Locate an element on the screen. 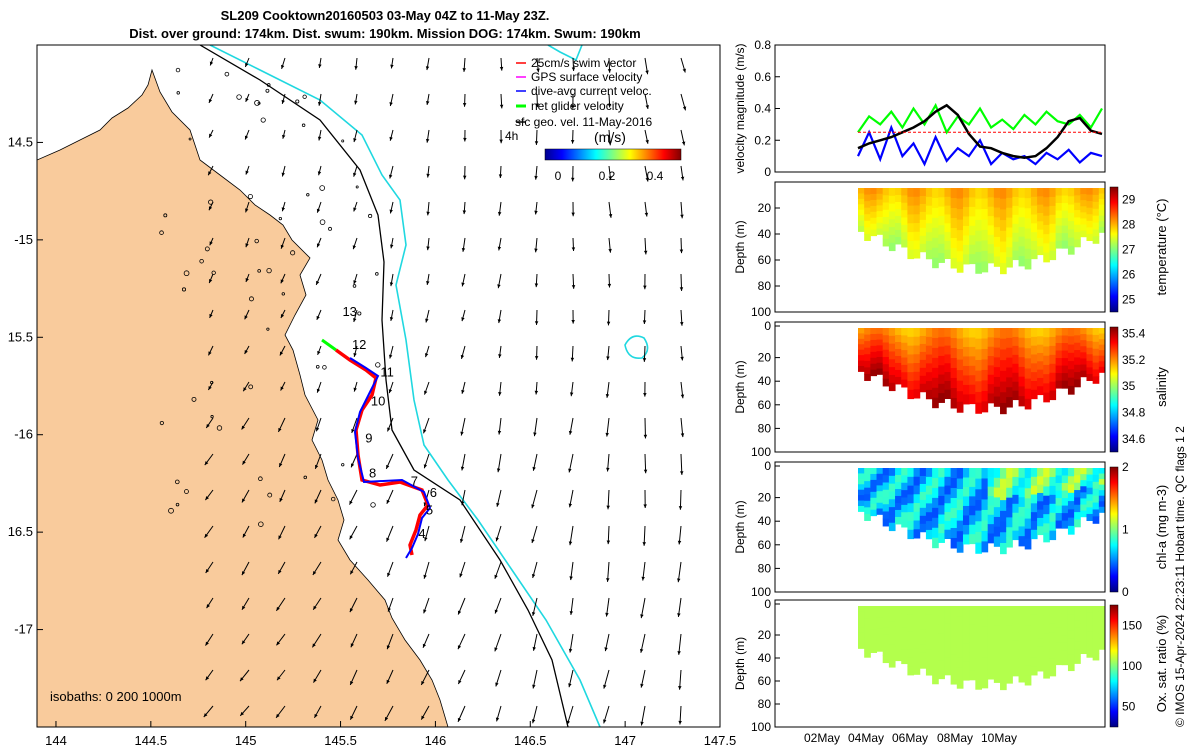 This screenshot has height=750, width=1200. colorbar-tick: 35.4 is located at coordinates (1134, 334).